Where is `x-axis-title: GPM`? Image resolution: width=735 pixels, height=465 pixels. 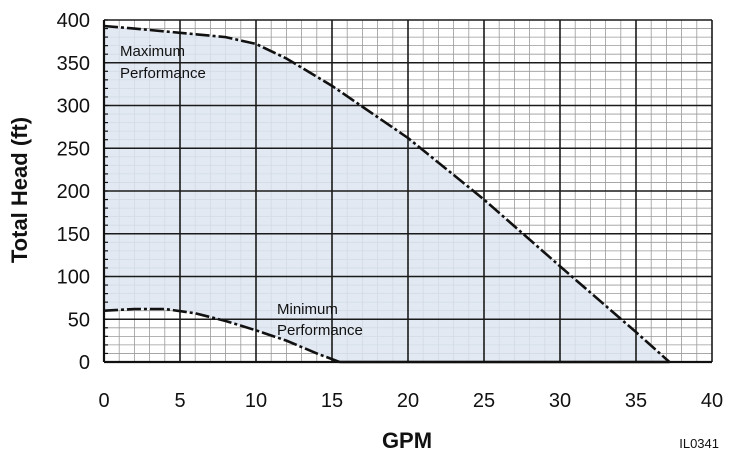 x-axis-title: GPM is located at coordinates (407, 440).